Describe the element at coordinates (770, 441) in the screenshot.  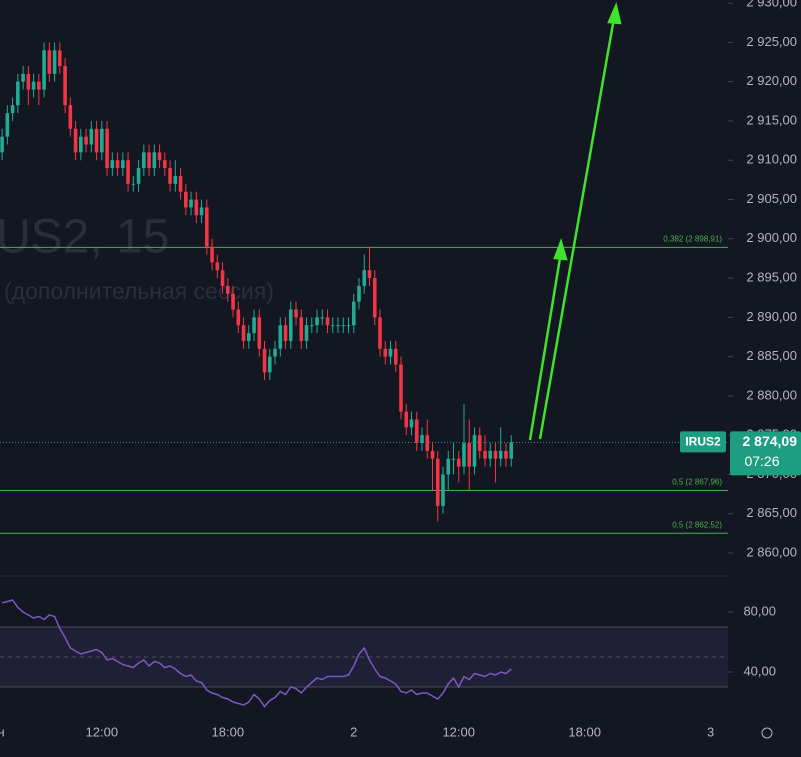
I see `price-tag-label: 2 874,09` at that location.